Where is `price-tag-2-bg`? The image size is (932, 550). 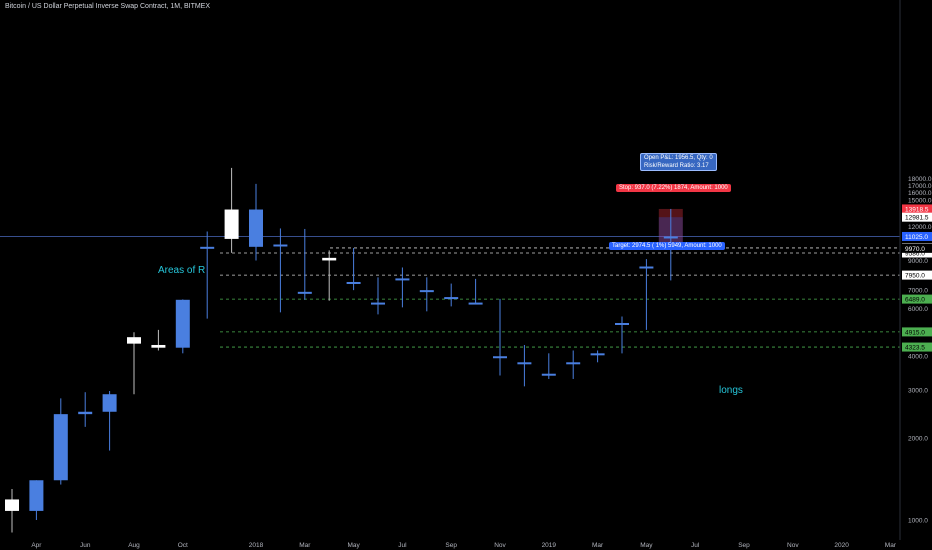 price-tag-2-bg is located at coordinates (917, 236).